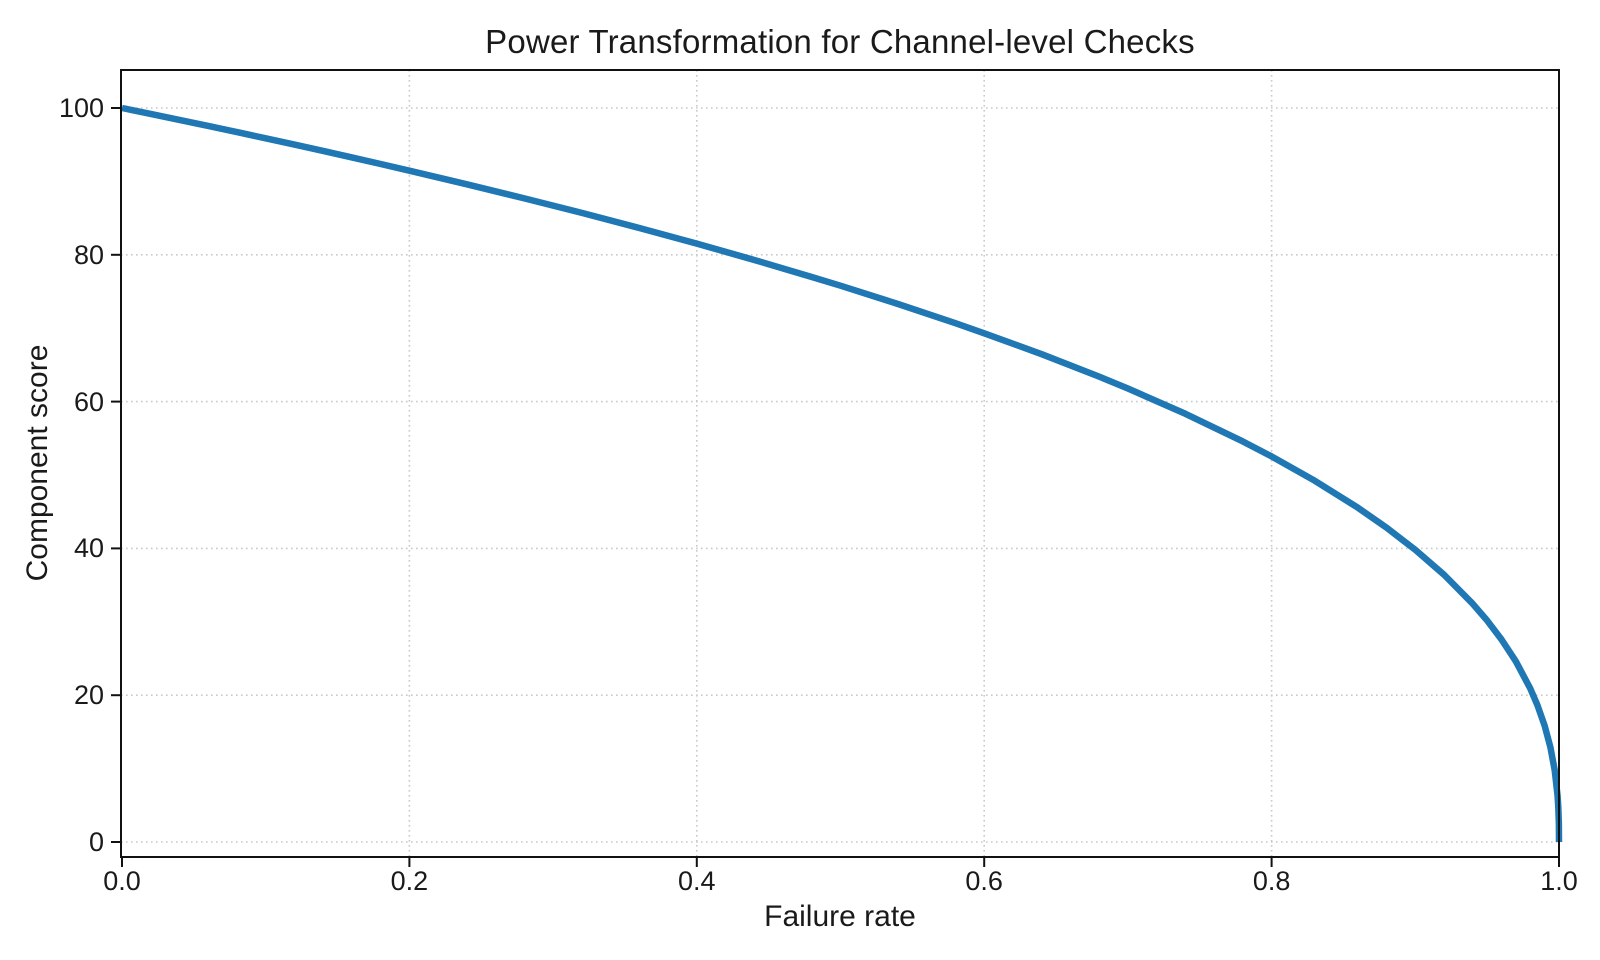  I want to click on x-tick-label: 0.6, so click(984, 881).